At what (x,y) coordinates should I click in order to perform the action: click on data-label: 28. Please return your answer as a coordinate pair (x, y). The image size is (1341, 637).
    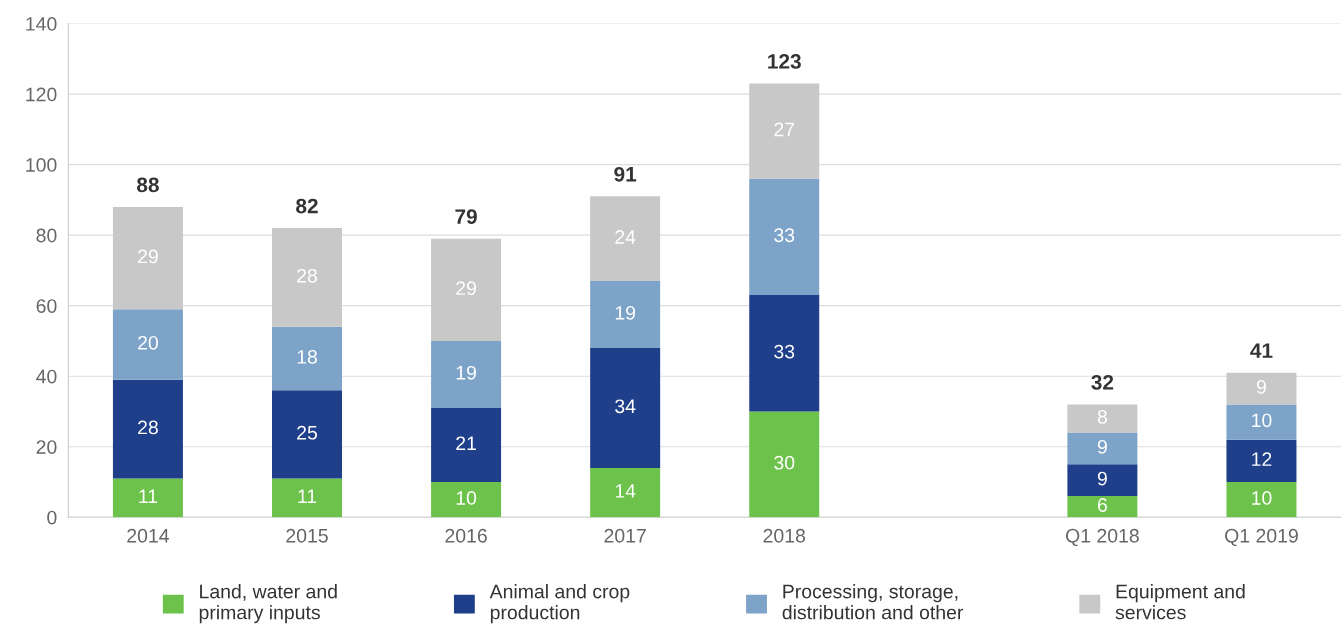
    Looking at the image, I should click on (148, 427).